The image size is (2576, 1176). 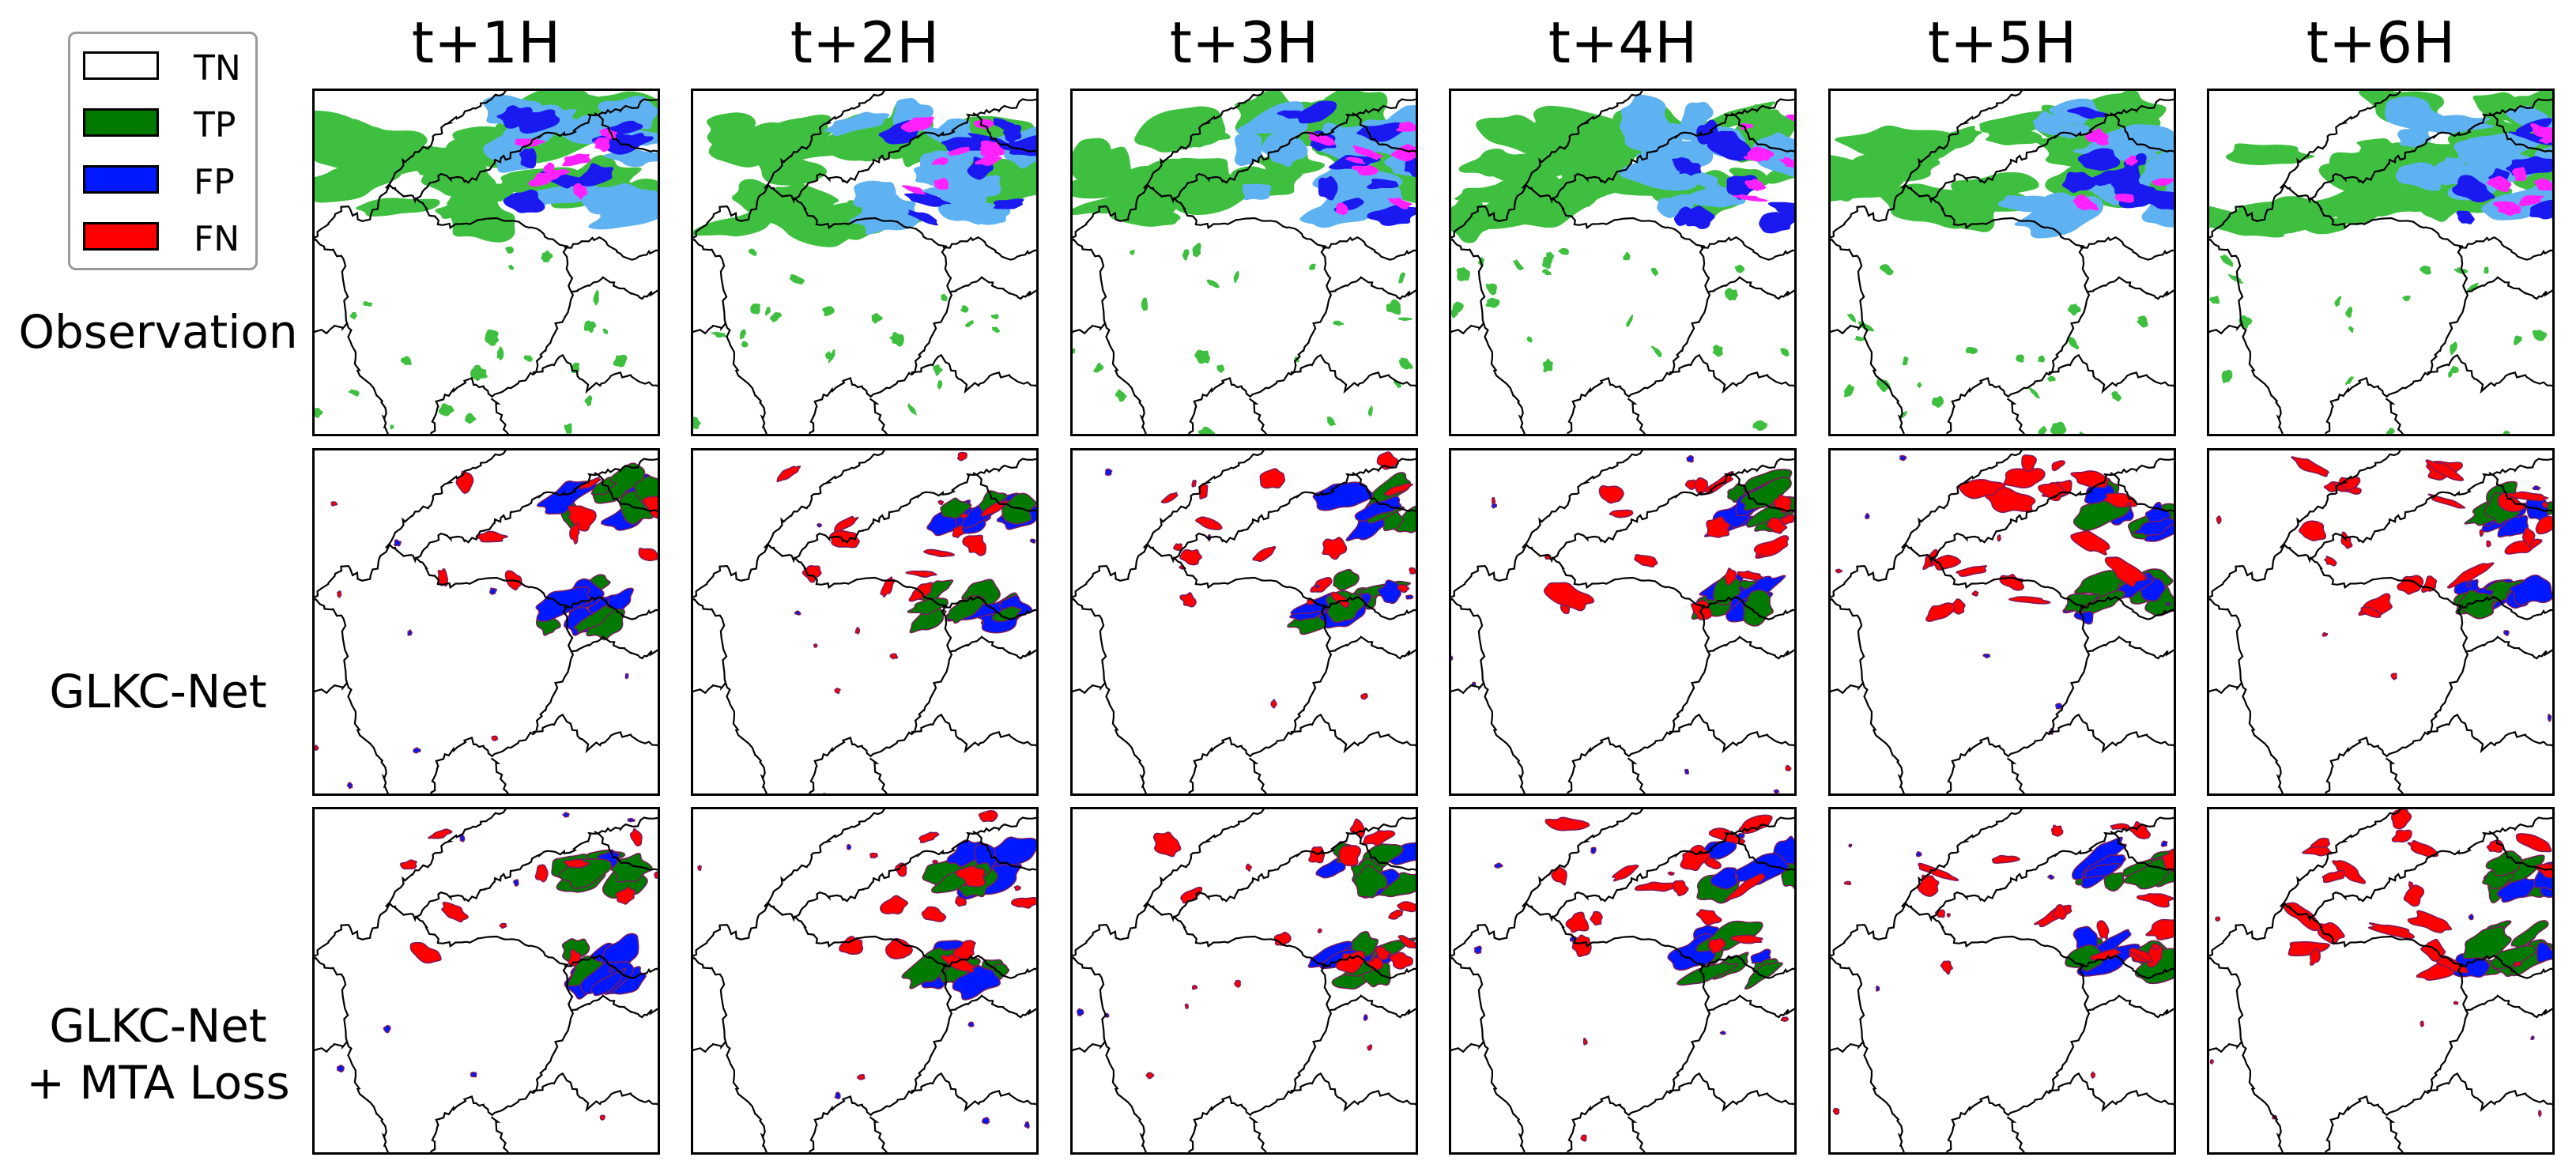 What do you see at coordinates (158, 1026) in the screenshot?
I see `row-label-line: GLKC-Net` at bounding box center [158, 1026].